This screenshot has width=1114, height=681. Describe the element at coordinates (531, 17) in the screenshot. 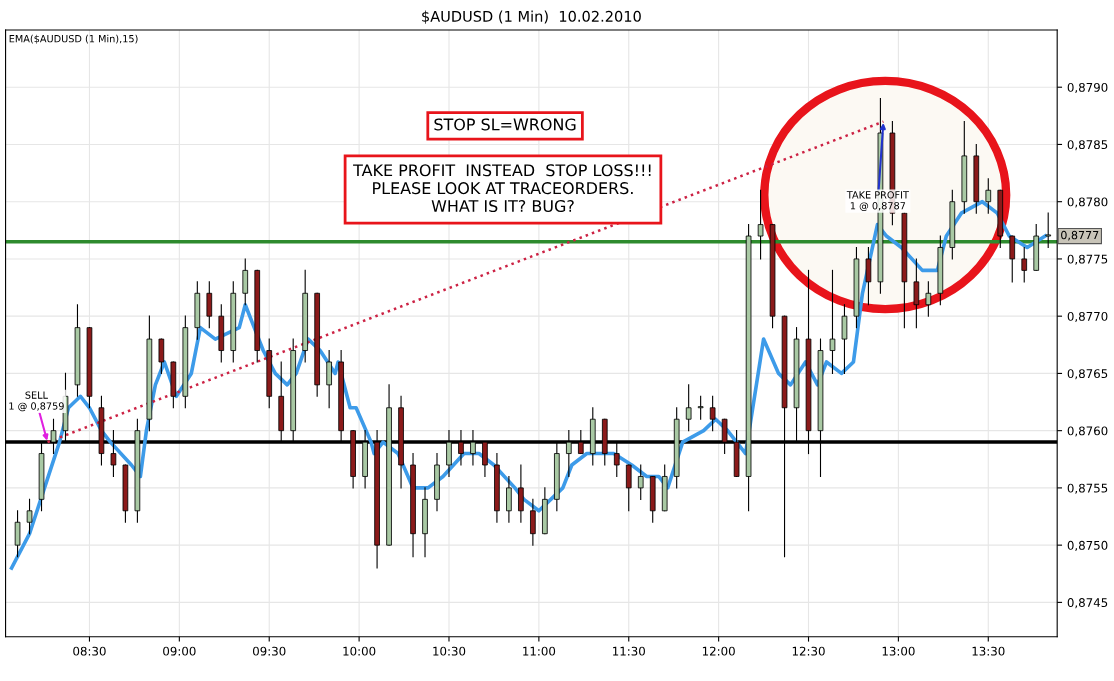

I see `chart-title: $AUDUSD (1 Min) 10.02.2010` at that location.